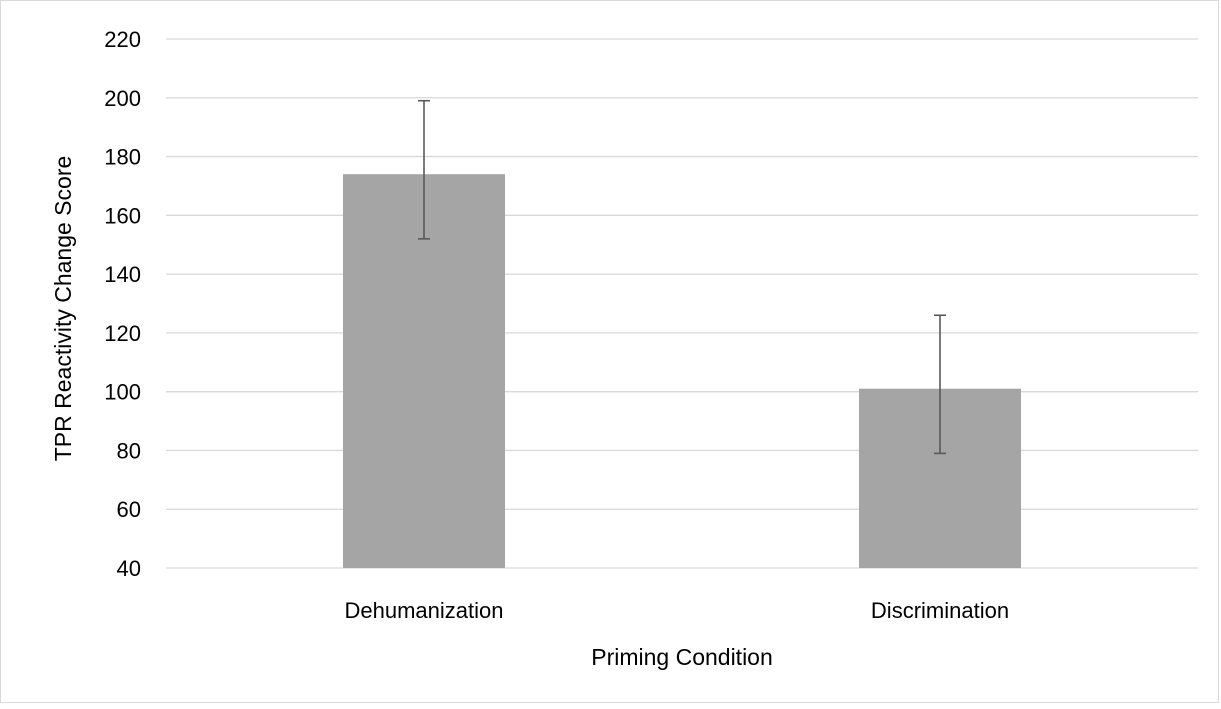 Image resolution: width=1221 pixels, height=709 pixels. I want to click on y-tick-label: 160, so click(122, 215).